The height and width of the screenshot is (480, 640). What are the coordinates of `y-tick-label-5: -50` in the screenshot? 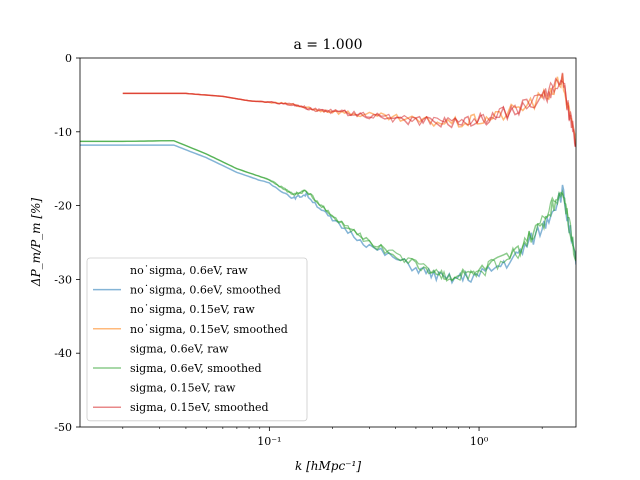 It's located at (63, 427).